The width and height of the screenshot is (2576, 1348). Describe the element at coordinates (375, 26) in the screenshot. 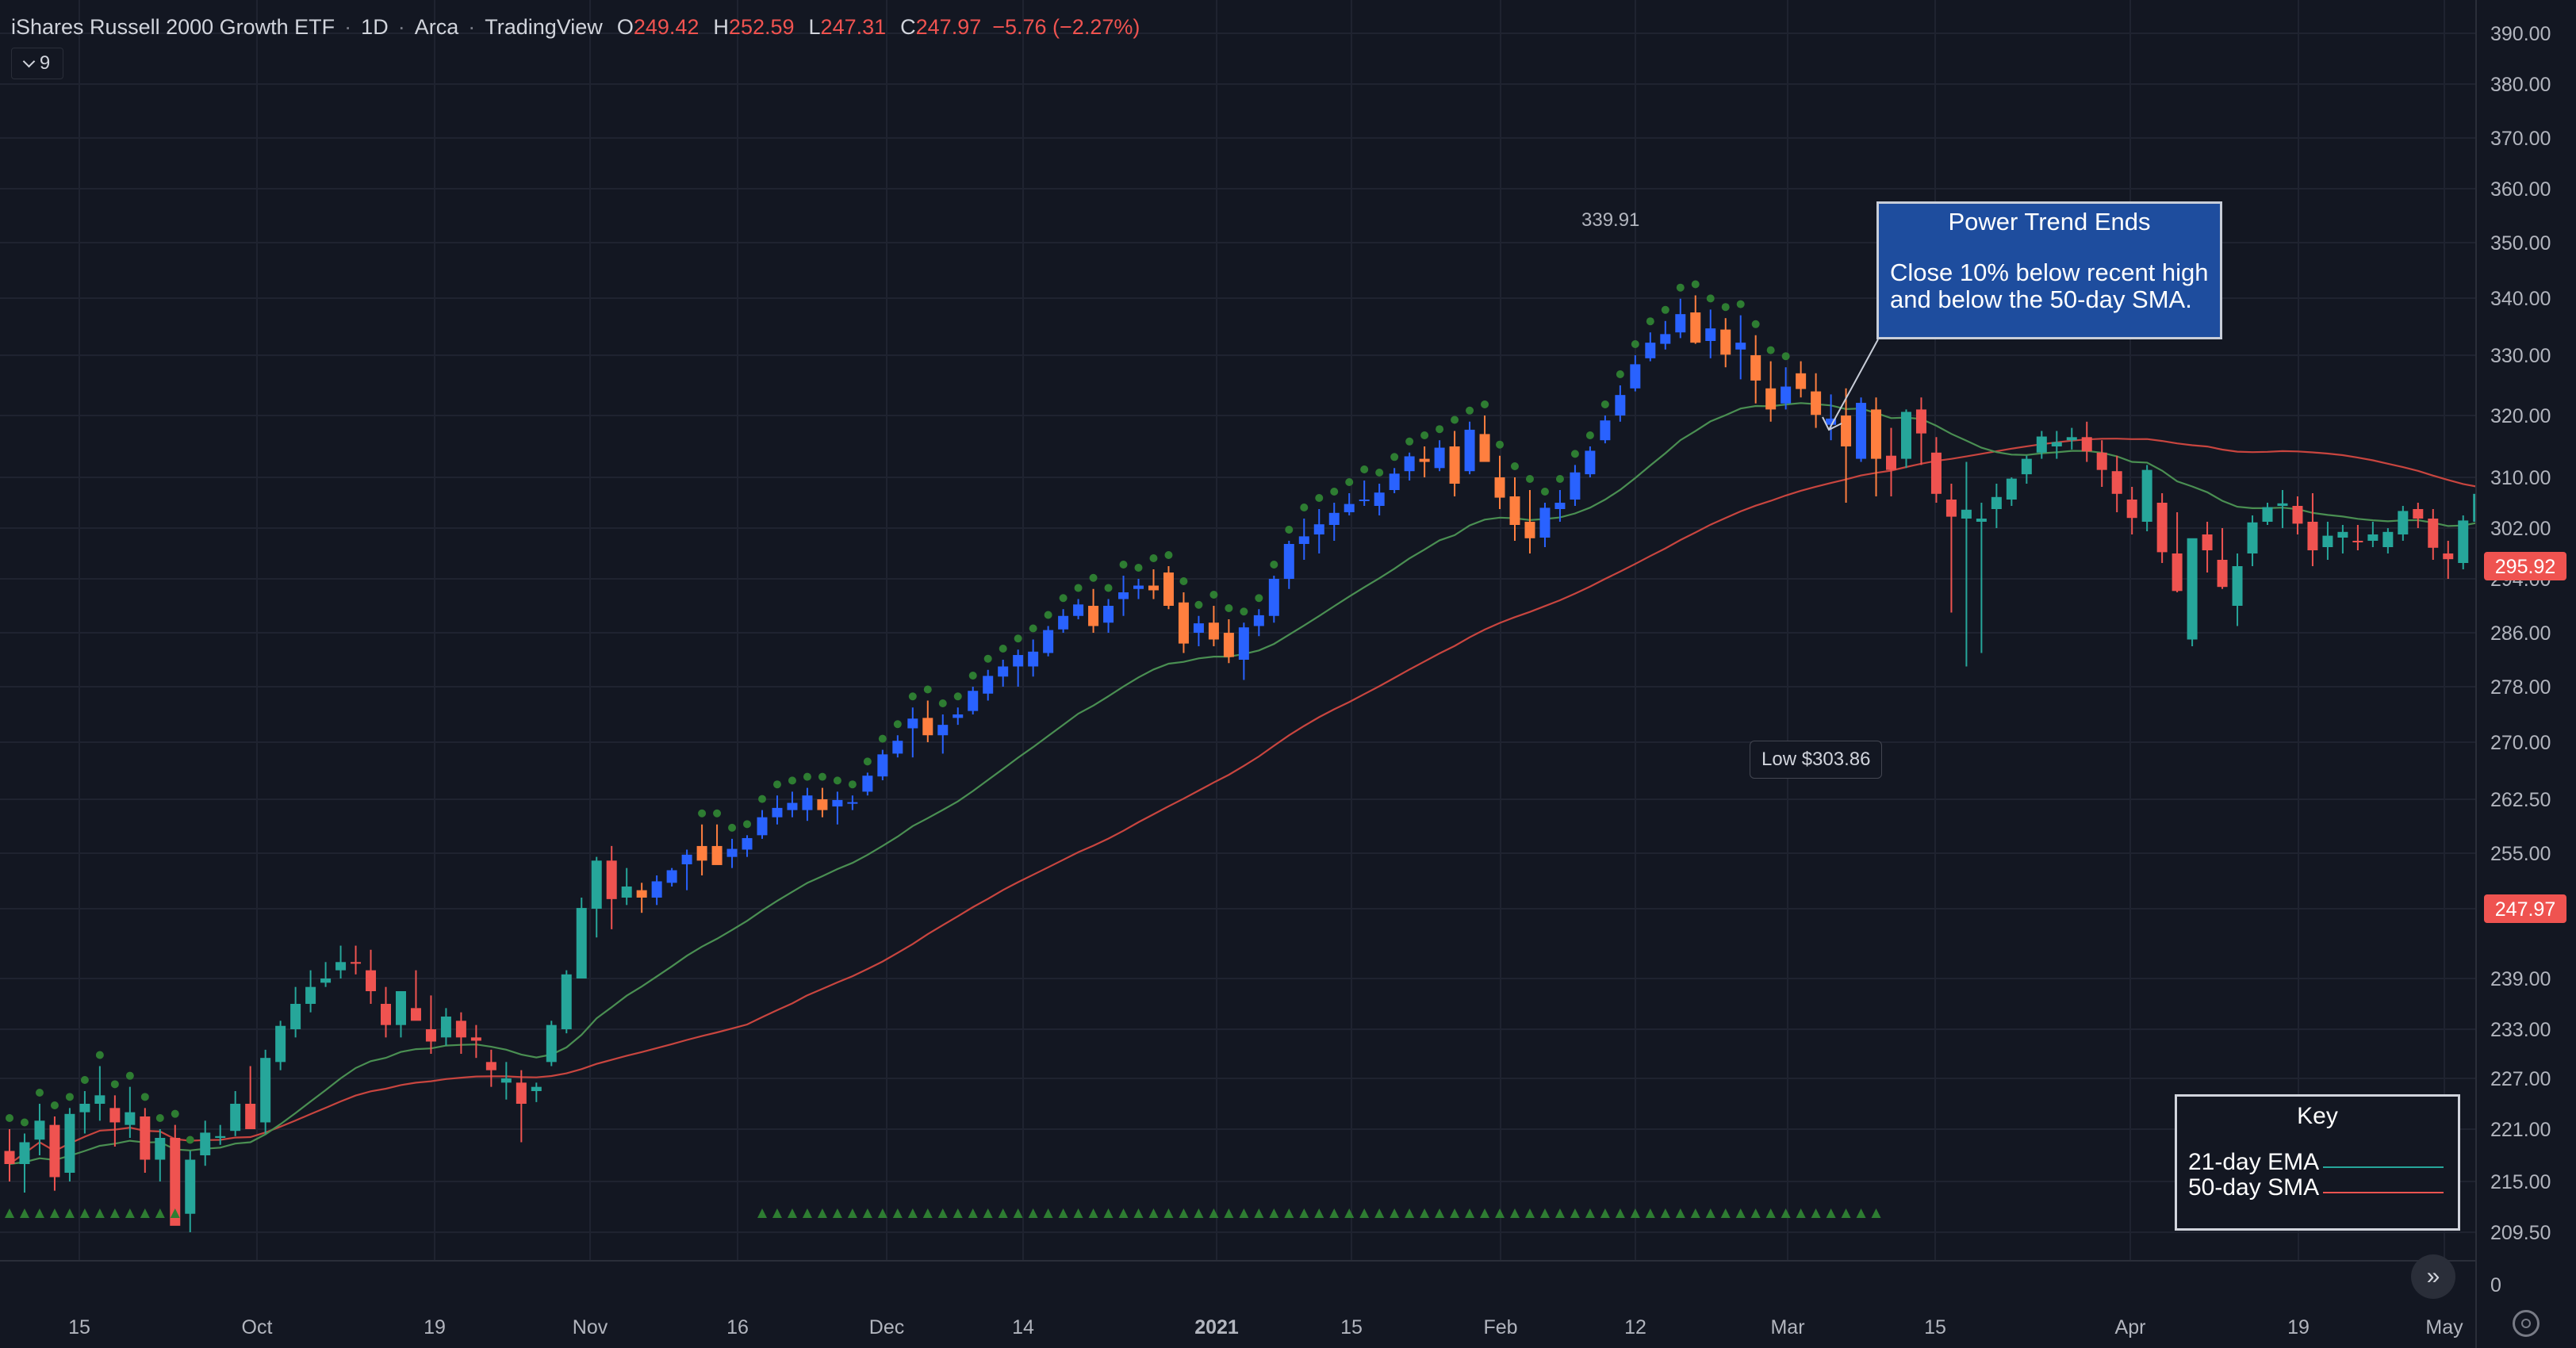

I see `interval: 1D` at that location.